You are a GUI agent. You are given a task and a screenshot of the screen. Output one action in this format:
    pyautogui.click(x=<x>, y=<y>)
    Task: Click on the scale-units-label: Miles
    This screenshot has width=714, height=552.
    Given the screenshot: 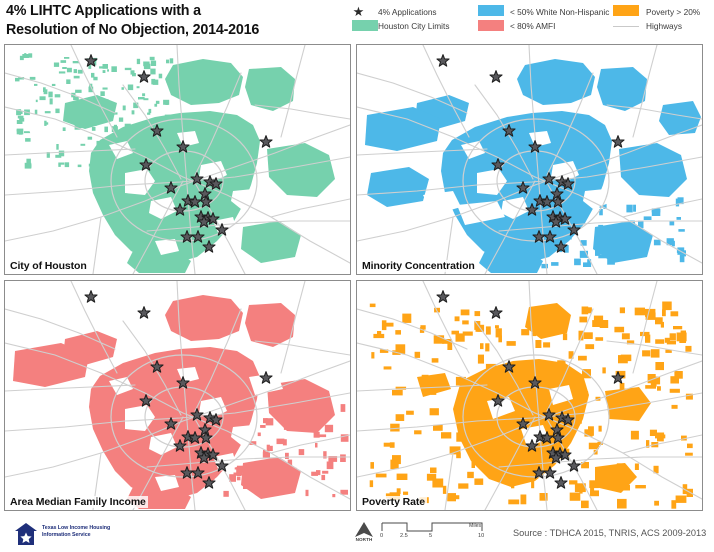 What is the action you would take?
    pyautogui.click(x=475, y=526)
    